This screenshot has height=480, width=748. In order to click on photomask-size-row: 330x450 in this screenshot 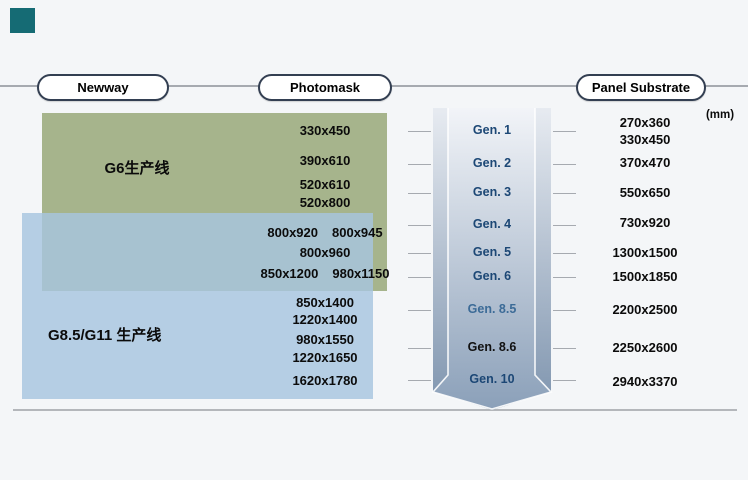, I will do `click(325, 130)`.